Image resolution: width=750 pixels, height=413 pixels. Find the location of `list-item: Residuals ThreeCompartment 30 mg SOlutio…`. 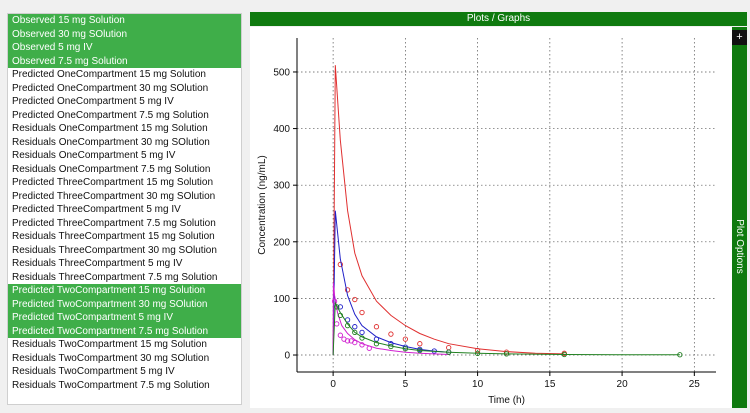

list-item: Residuals ThreeCompartment 30 mg SOlutio… is located at coordinates (114, 250).